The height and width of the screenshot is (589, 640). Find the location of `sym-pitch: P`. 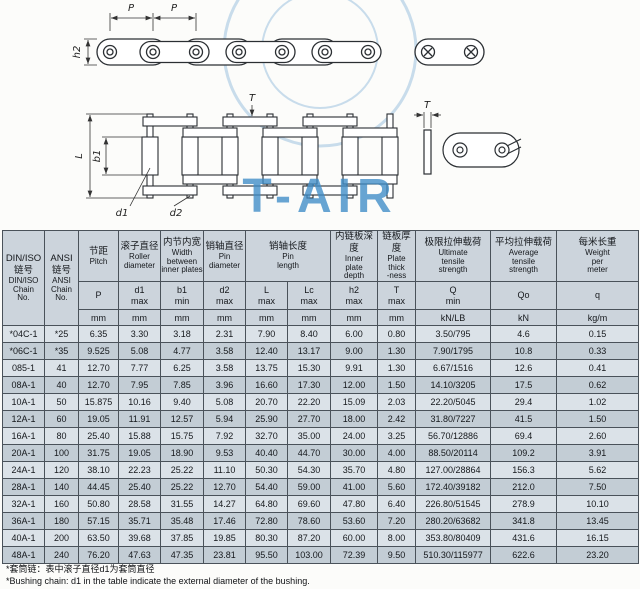

sym-pitch: P is located at coordinates (98, 296).